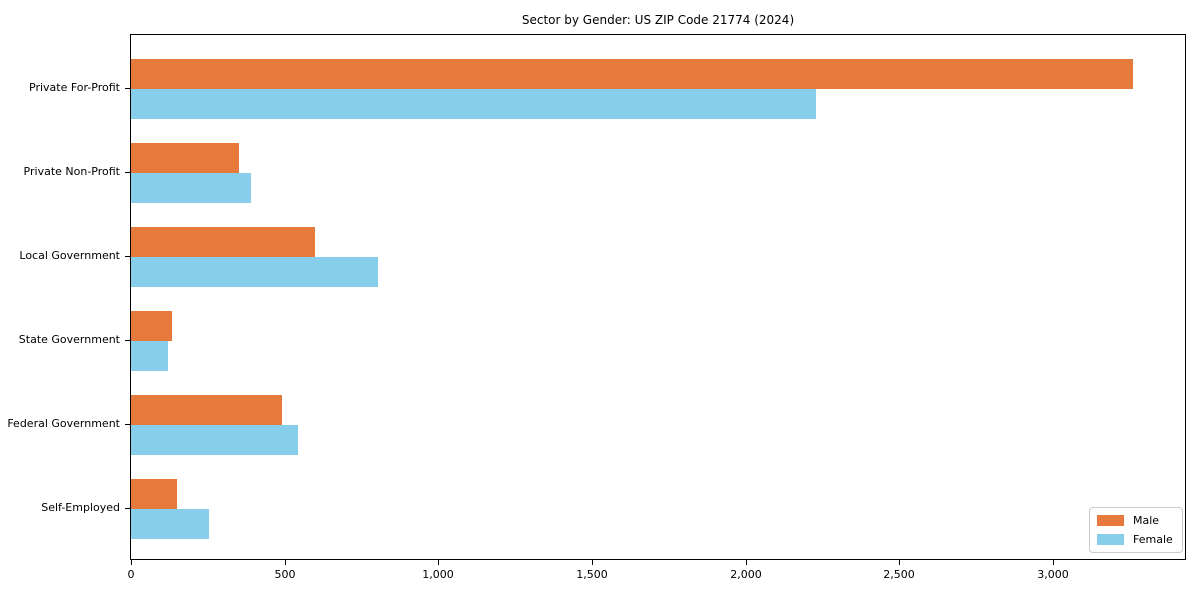  I want to click on bar-male-state-government, so click(151, 326).